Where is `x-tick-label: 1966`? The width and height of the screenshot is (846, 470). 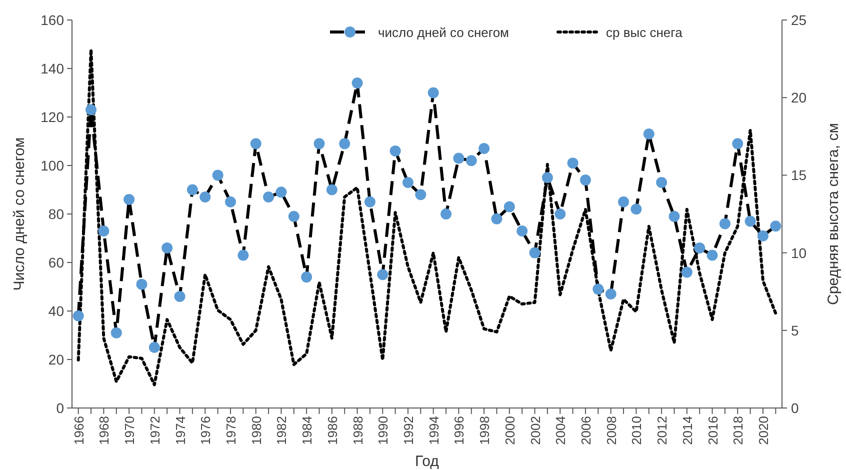 x-tick-label: 1966 is located at coordinates (78, 430).